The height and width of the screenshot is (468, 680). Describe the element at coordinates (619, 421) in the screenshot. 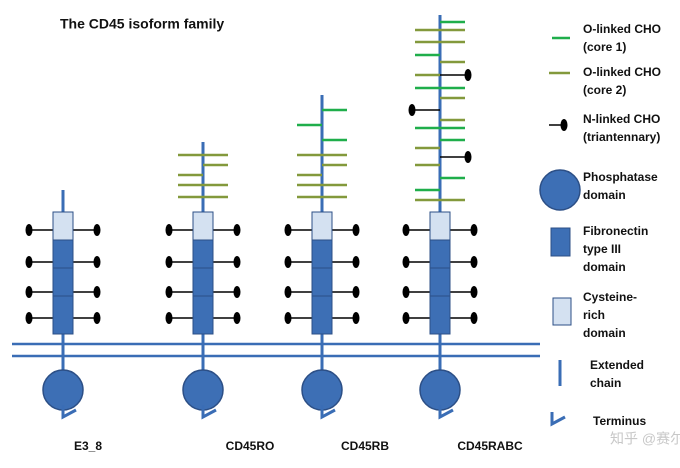

I see `legend-text: Terminus` at that location.